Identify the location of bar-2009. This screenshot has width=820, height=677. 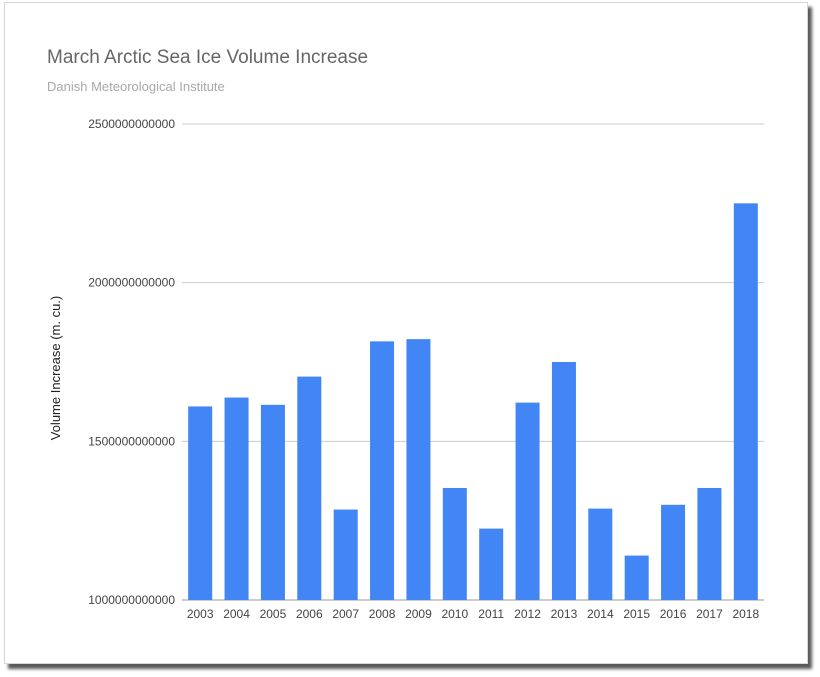
(418, 469).